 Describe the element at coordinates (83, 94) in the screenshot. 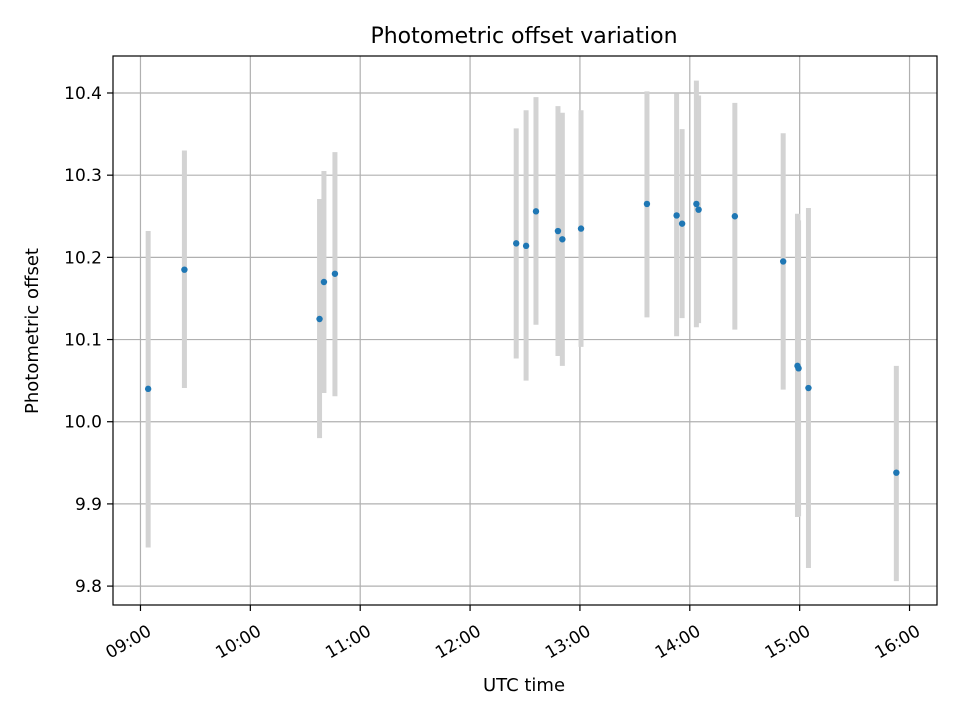

I see `y-tick-label: 10.4` at that location.